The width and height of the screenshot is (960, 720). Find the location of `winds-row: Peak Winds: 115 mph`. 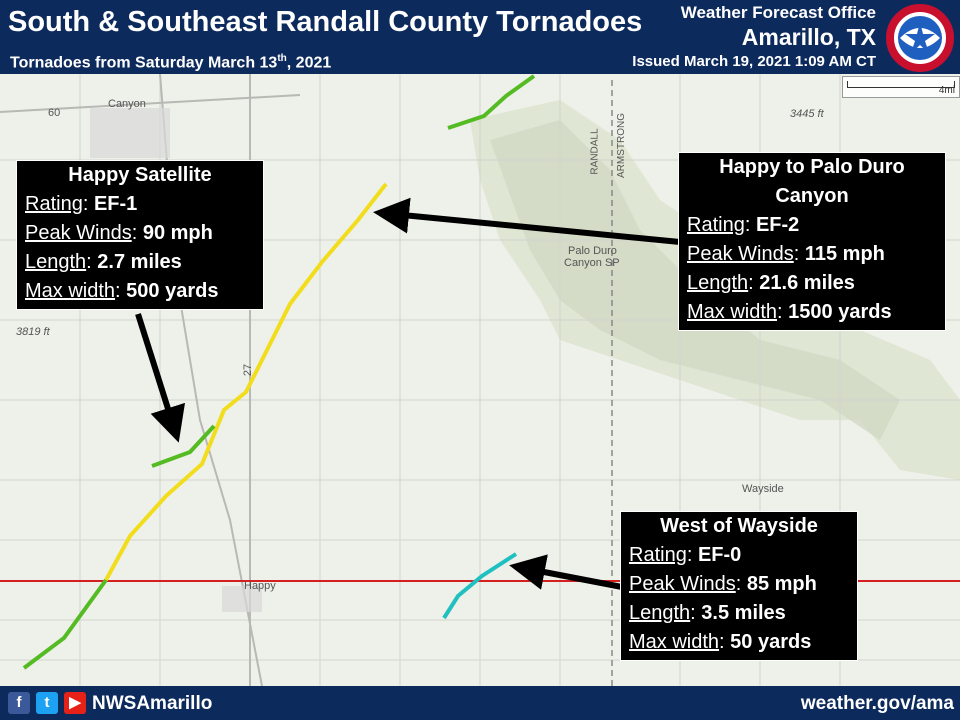

winds-row: Peak Winds: 115 mph is located at coordinates (786, 254).